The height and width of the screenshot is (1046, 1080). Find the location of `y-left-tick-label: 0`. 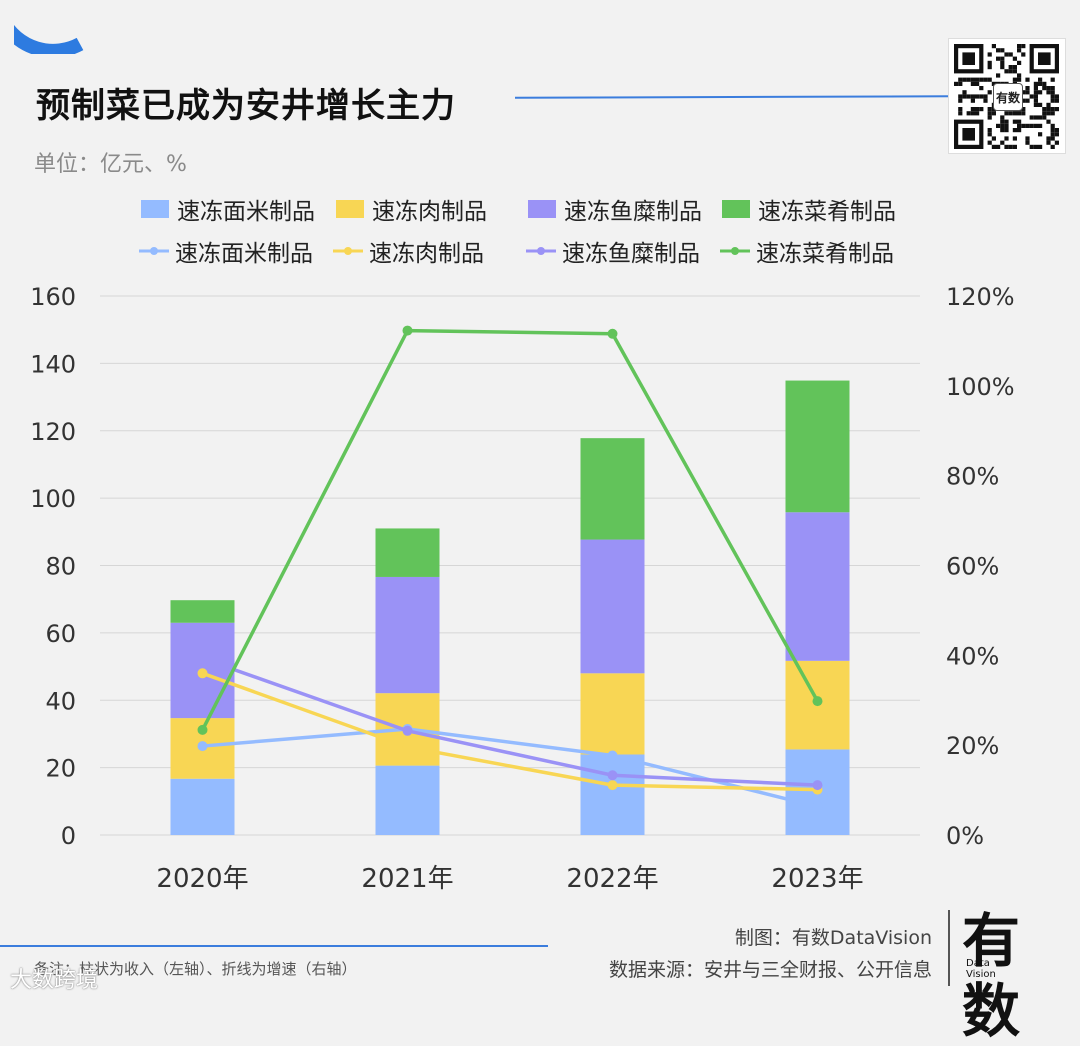

y-left-tick-label: 0 is located at coordinates (68, 836).